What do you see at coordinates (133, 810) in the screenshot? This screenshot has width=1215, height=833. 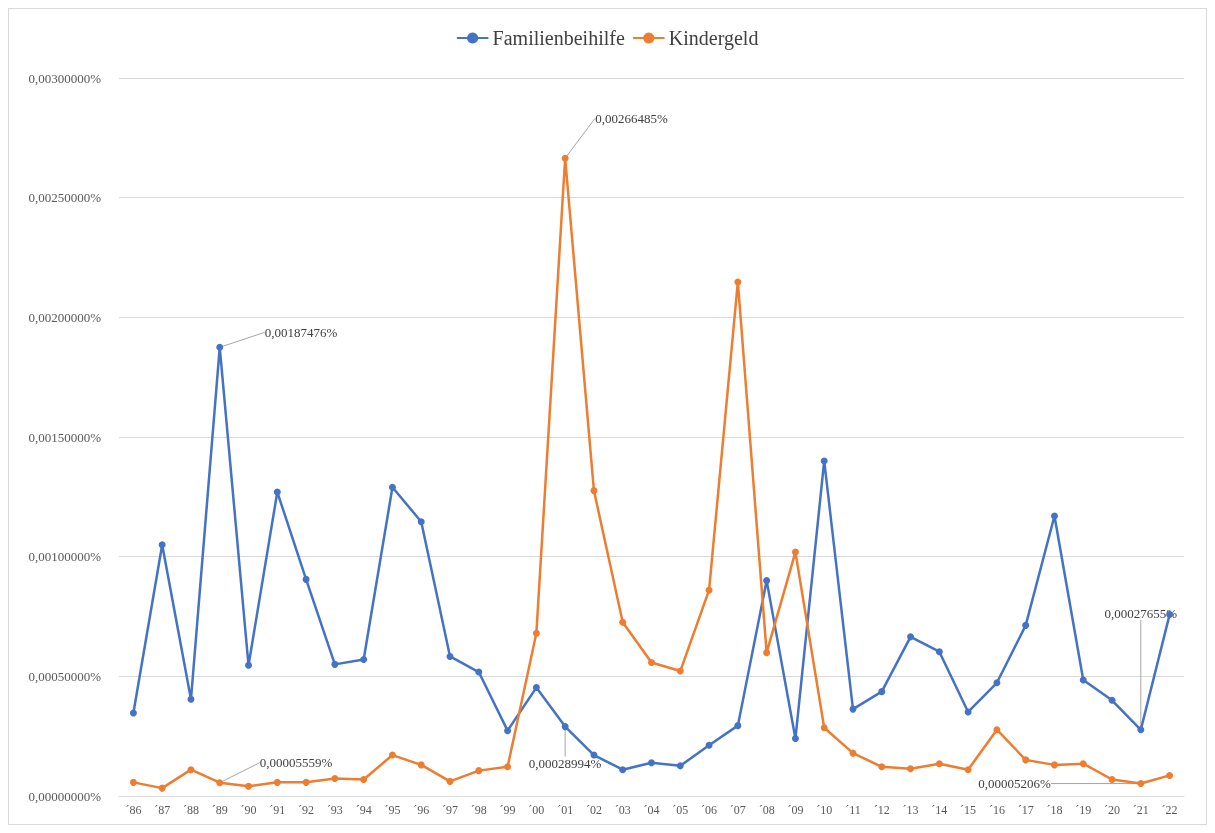 I see `x-tick-label: ´86` at bounding box center [133, 810].